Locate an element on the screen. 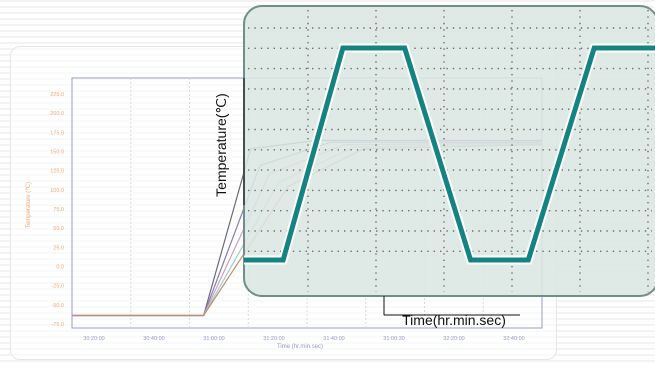 This screenshot has width=655, height=365. background-x-tick-label: 32:40:00 is located at coordinates (513, 339).